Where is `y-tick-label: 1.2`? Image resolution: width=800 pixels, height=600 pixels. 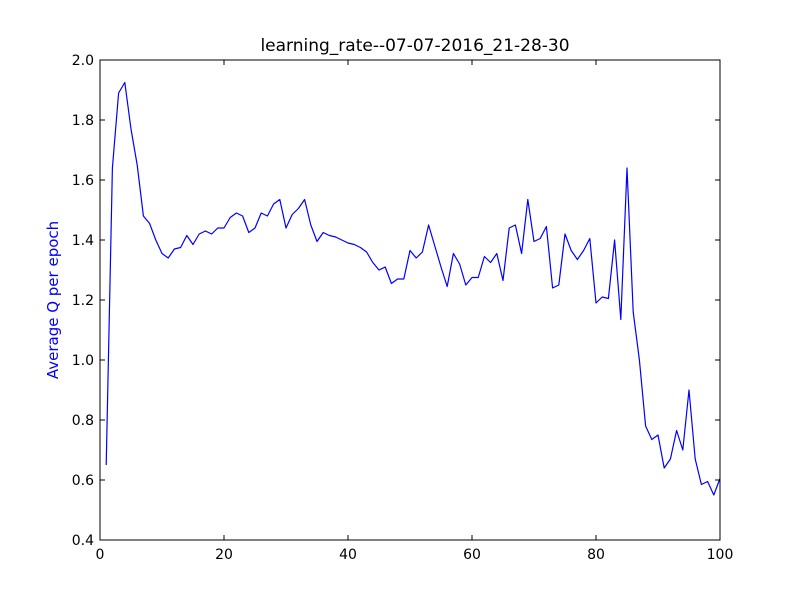
y-tick-label: 1.2 is located at coordinates (83, 301).